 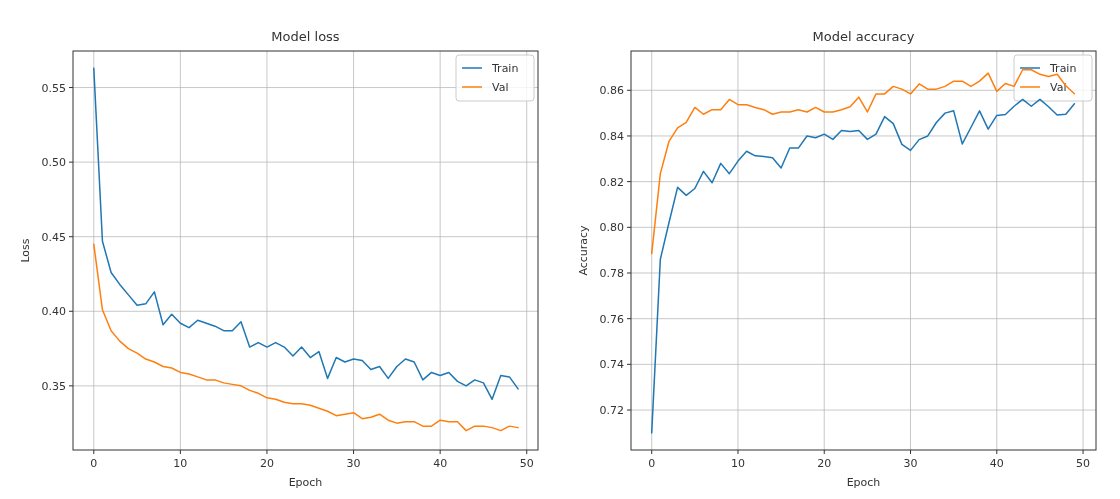 What do you see at coordinates (611, 319) in the screenshot?
I see `y-tick-label: 0.76` at bounding box center [611, 319].